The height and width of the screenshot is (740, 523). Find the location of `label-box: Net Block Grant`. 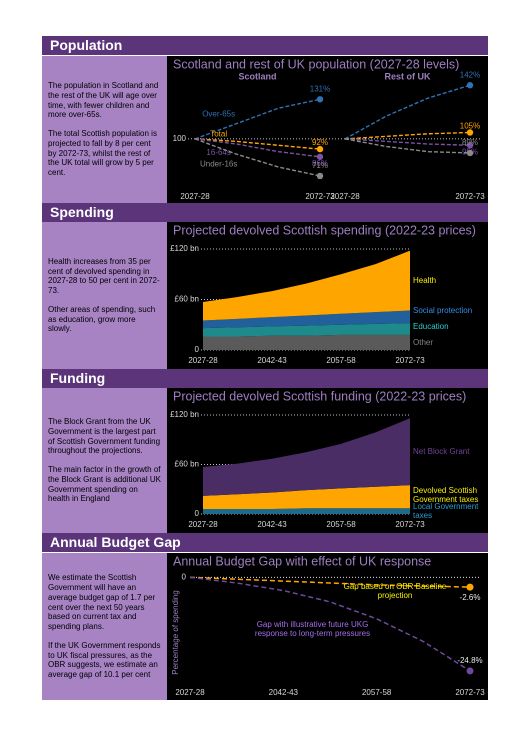

label-box: Net Block Grant is located at coordinates (441, 452).